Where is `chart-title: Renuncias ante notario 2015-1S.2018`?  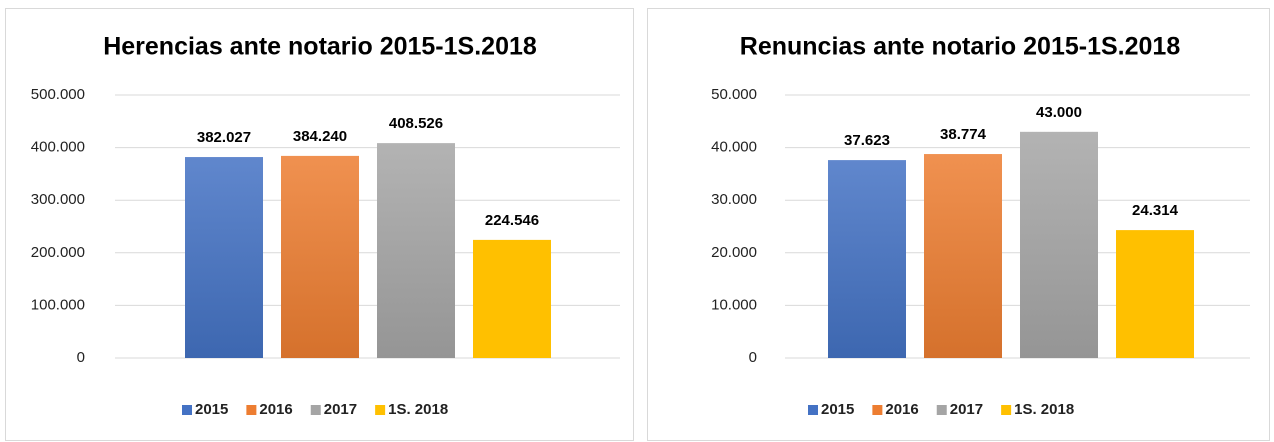
chart-title: Renuncias ante notario 2015-1S.2018 is located at coordinates (960, 47).